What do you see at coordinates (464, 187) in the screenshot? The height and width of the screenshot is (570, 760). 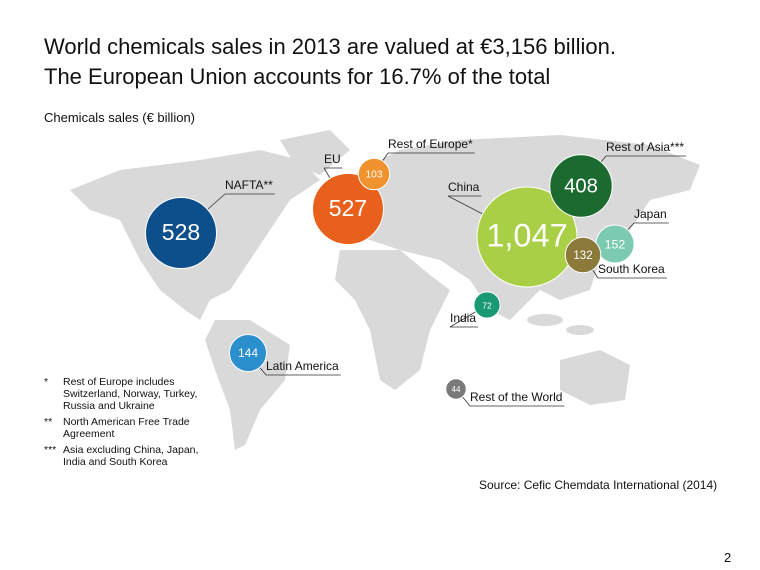 I see `region-label: China` at bounding box center [464, 187].